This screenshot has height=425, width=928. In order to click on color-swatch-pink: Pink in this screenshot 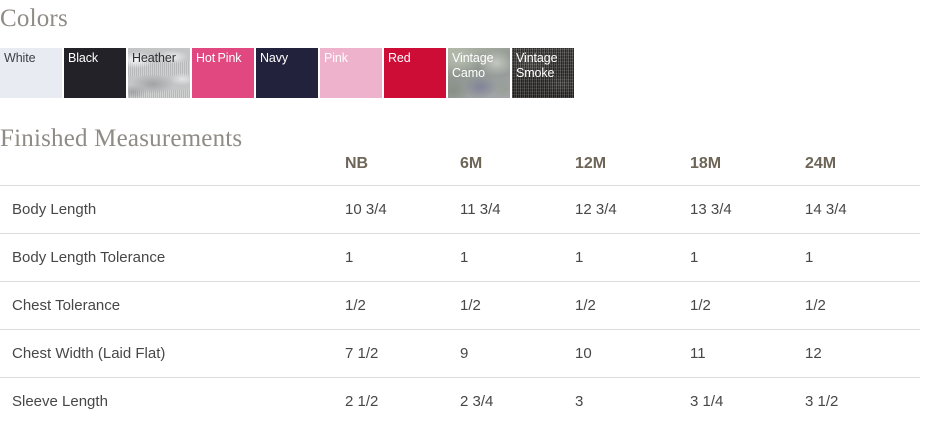, I will do `click(351, 73)`.